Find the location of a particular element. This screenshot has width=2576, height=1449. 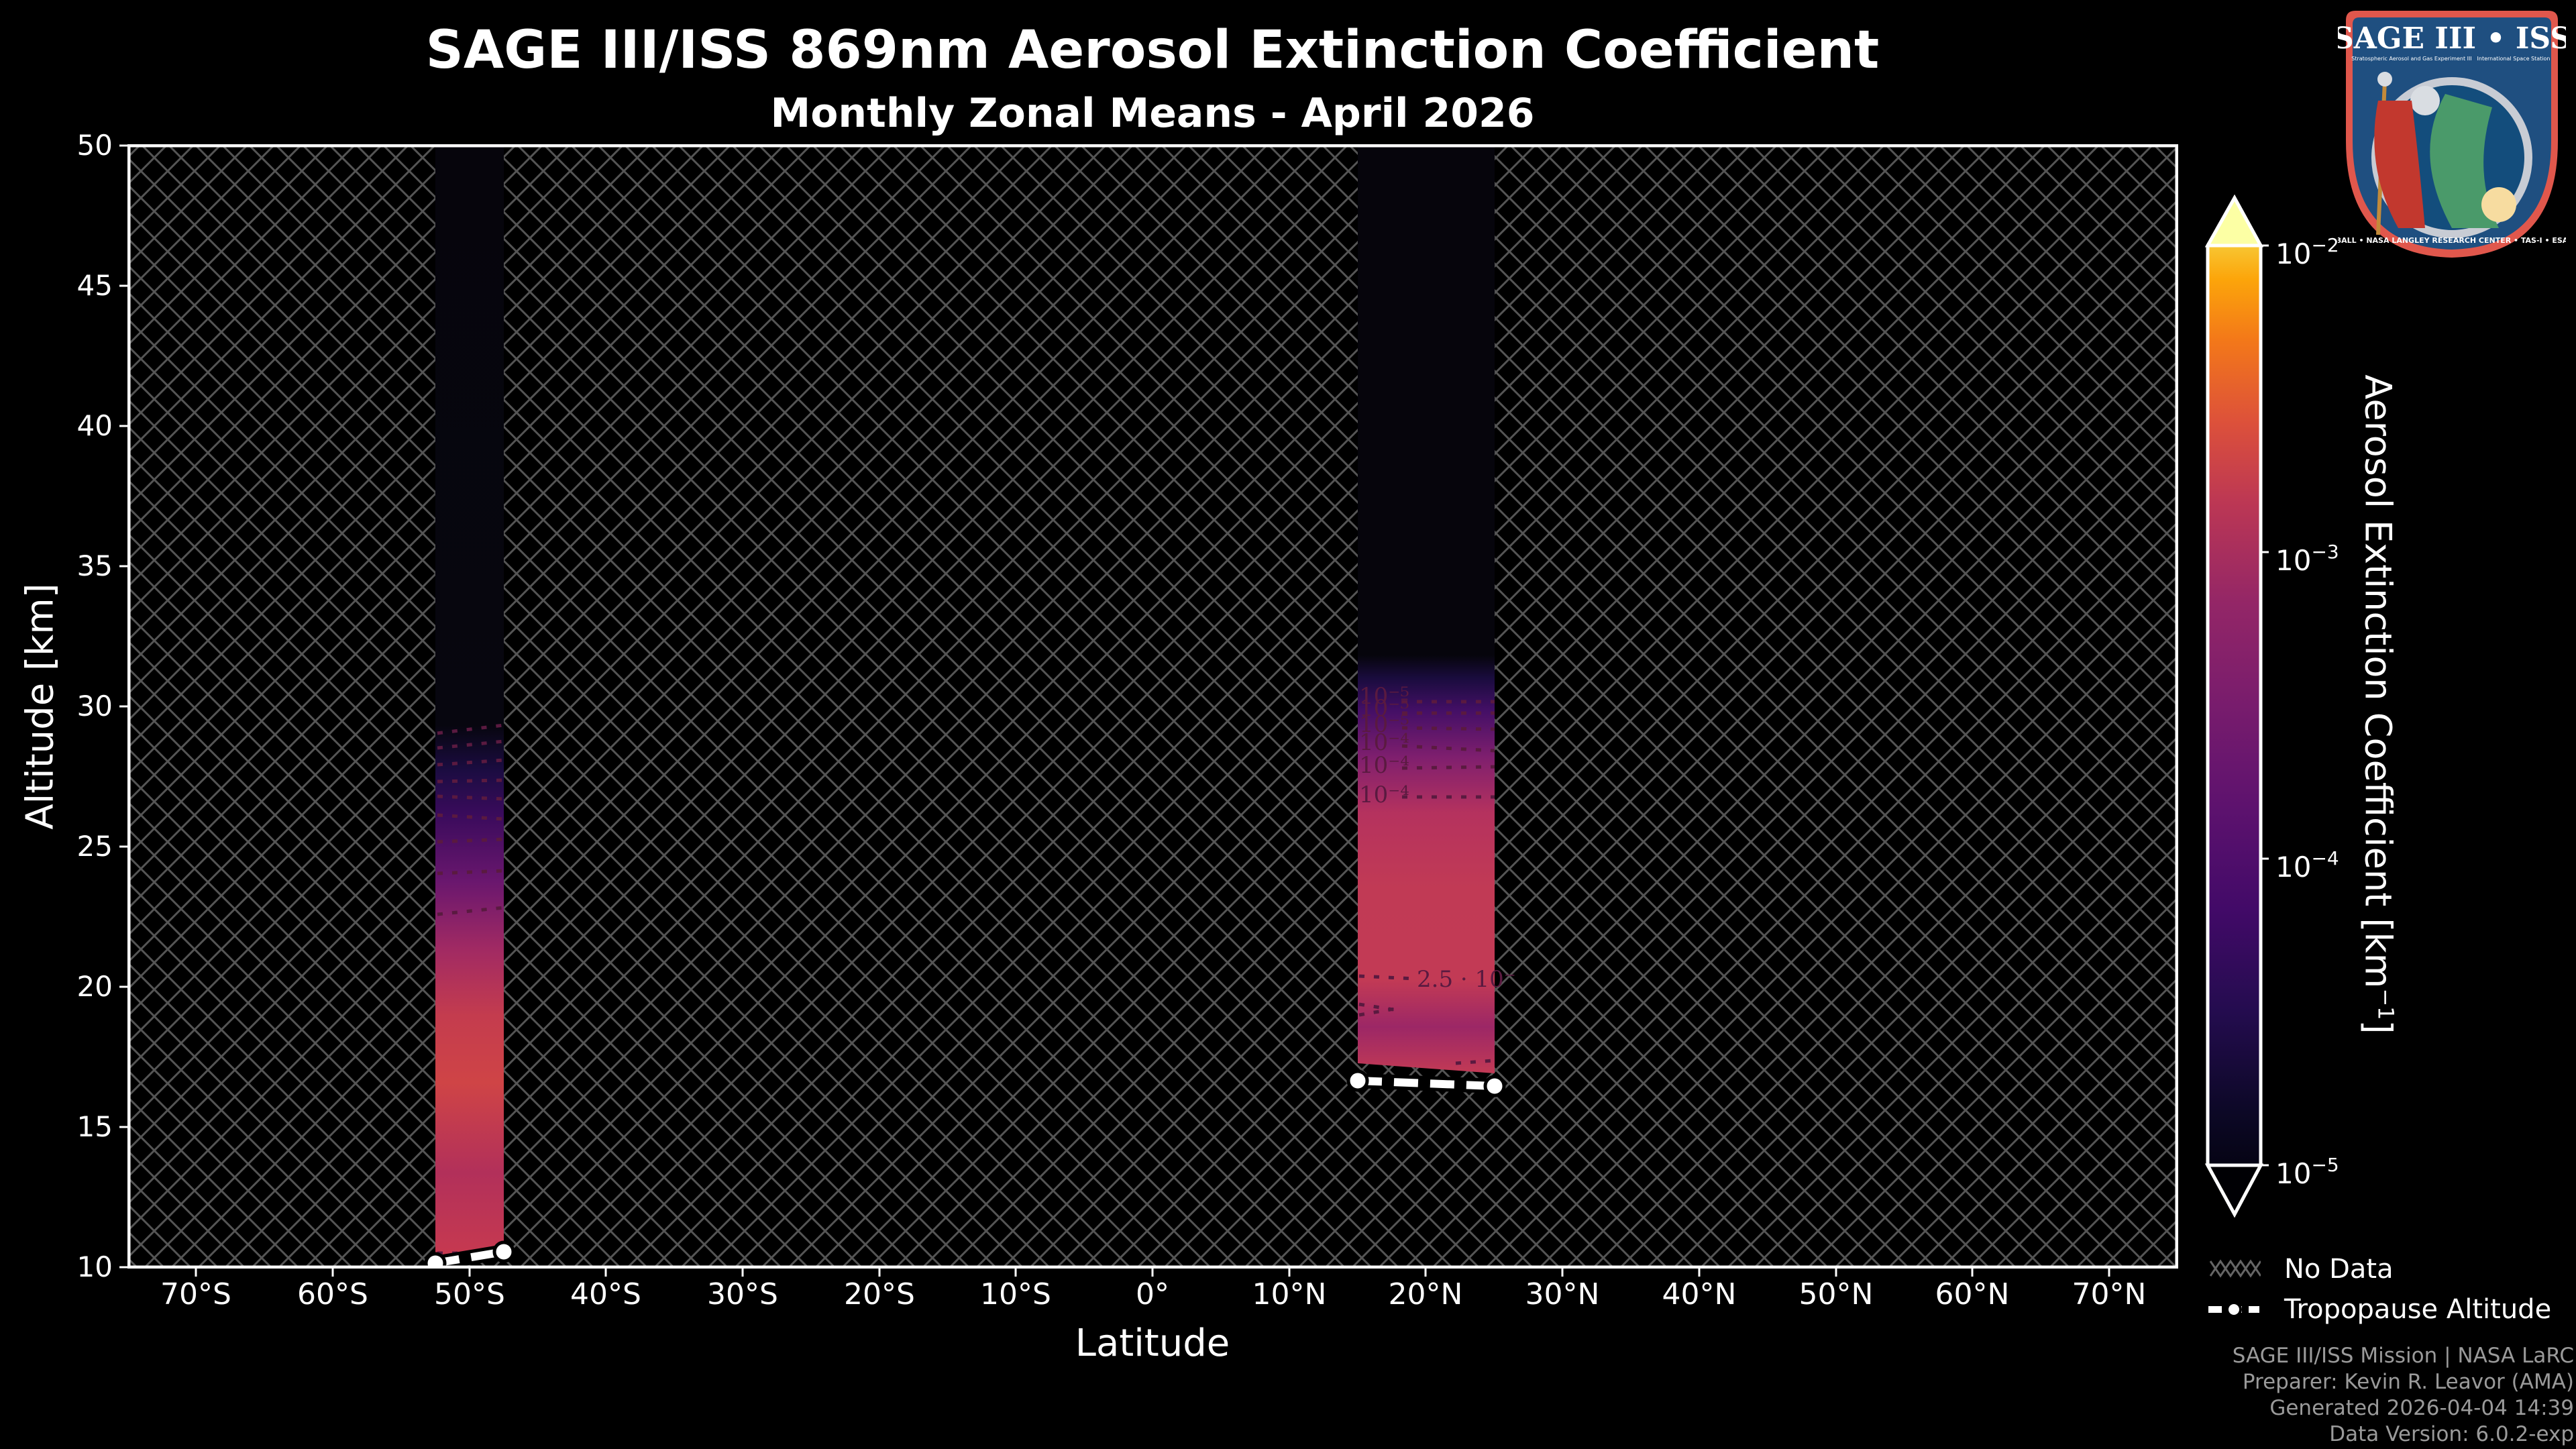

ytick-45: 45 is located at coordinates (94, 285).